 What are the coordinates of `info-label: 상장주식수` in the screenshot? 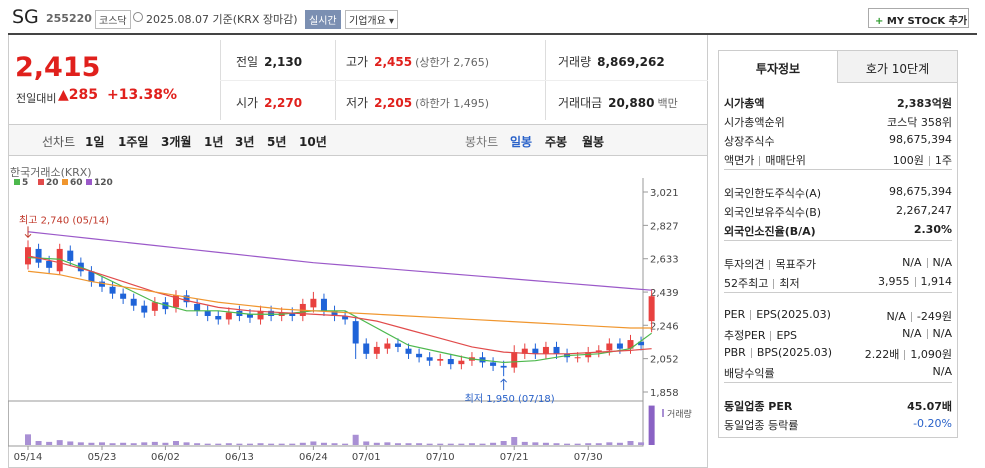 It's located at (749, 141).